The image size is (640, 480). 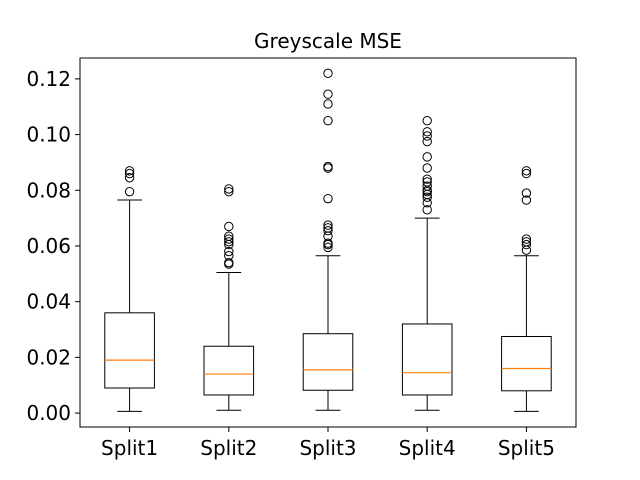 I want to click on x-axis: Split1 Split2 Split3 Split4 Split5, so click(x=328, y=443).